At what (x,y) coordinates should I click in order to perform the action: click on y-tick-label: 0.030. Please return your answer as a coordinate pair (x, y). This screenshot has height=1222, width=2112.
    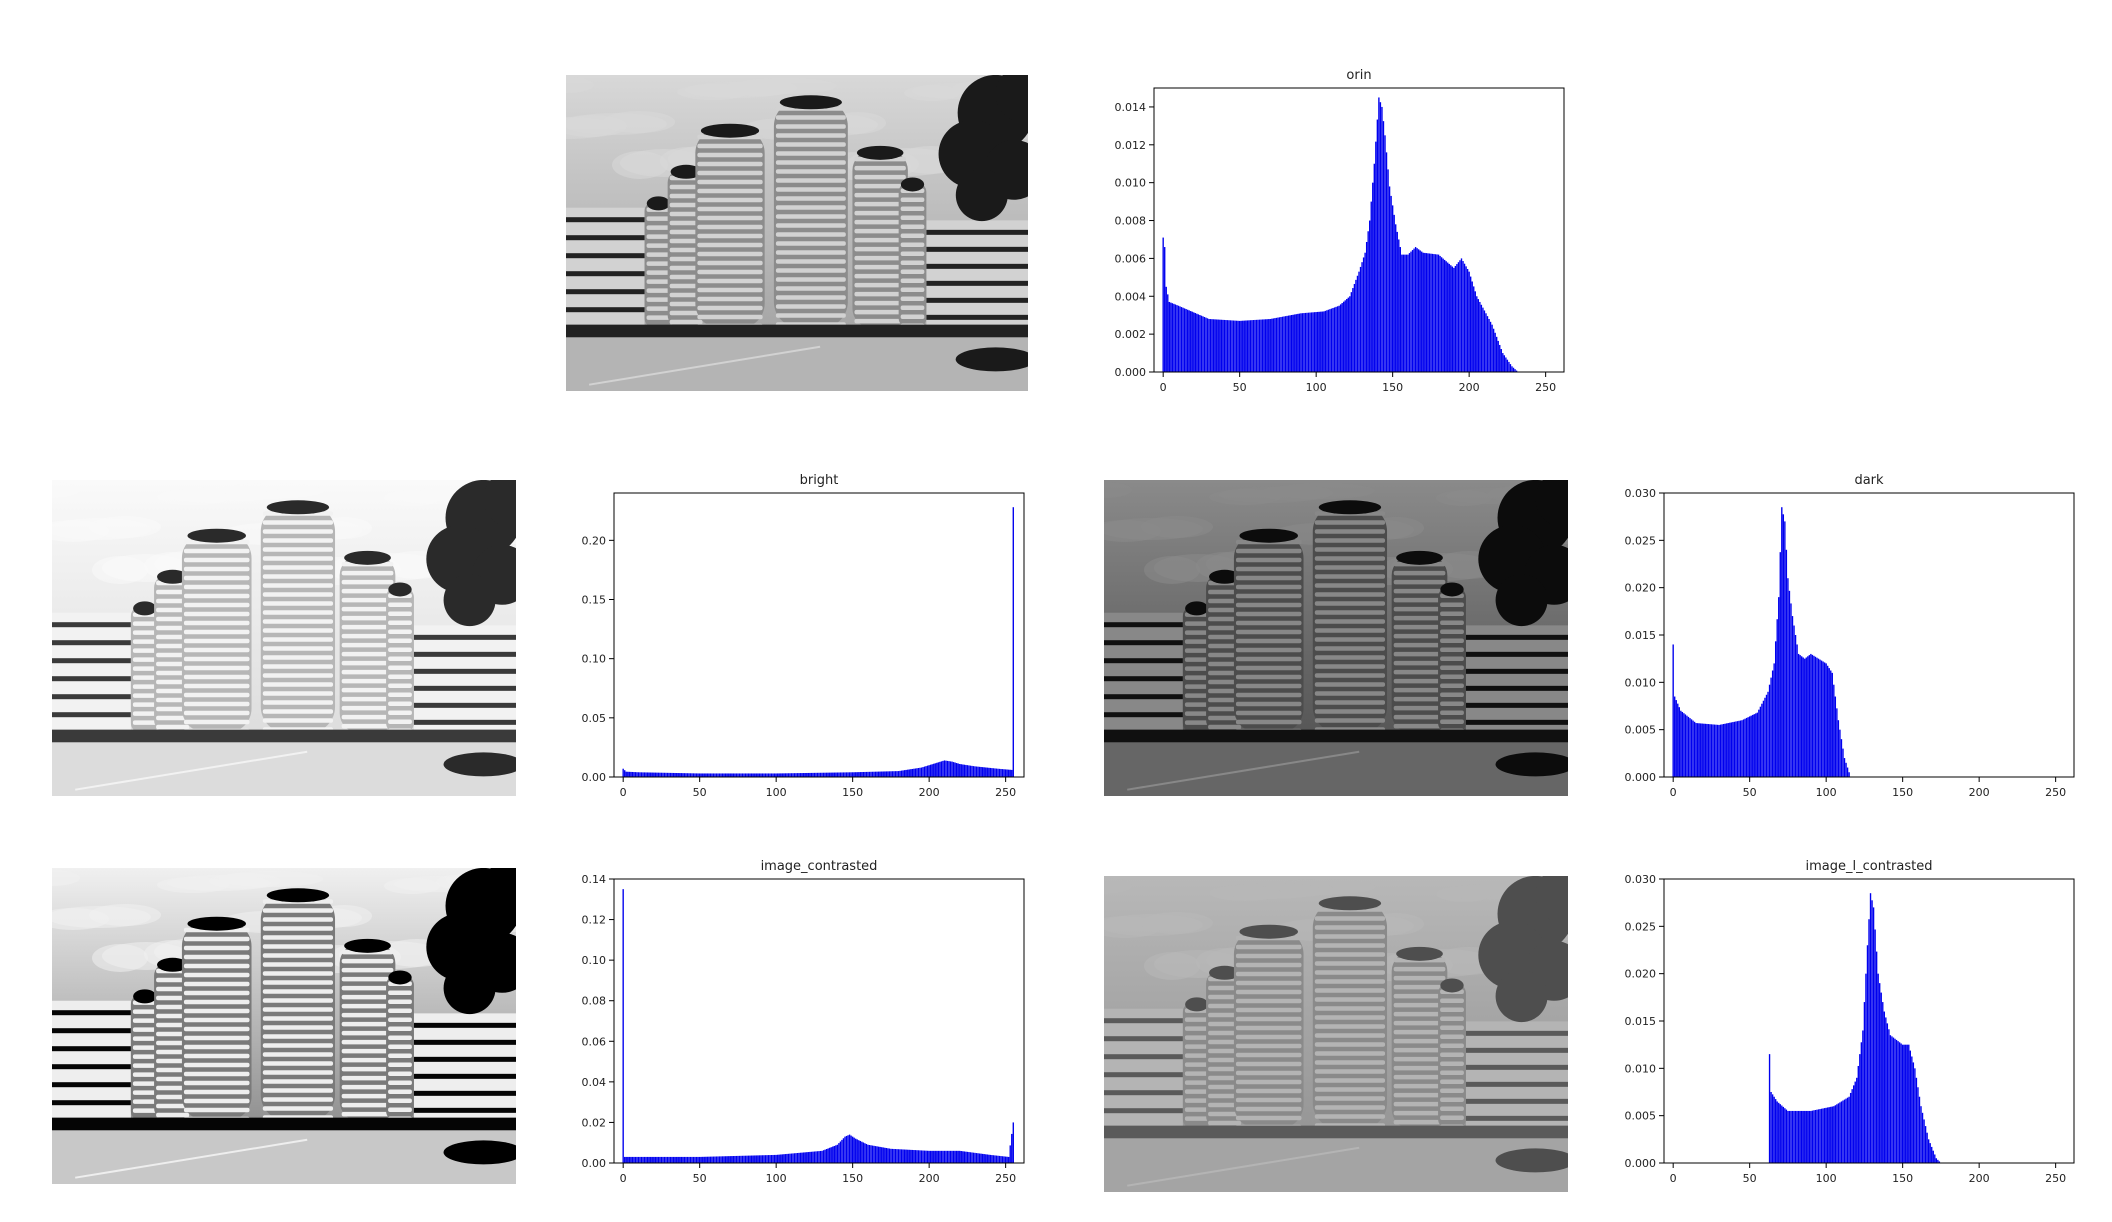
    Looking at the image, I should click on (1641, 493).